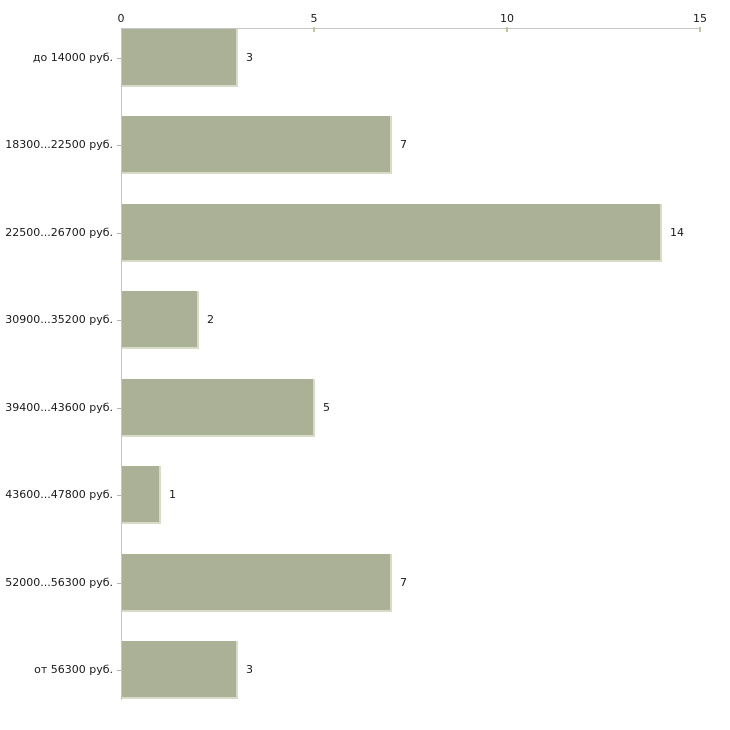  I want to click on category-label: 30900...35200 руб., so click(59, 319).